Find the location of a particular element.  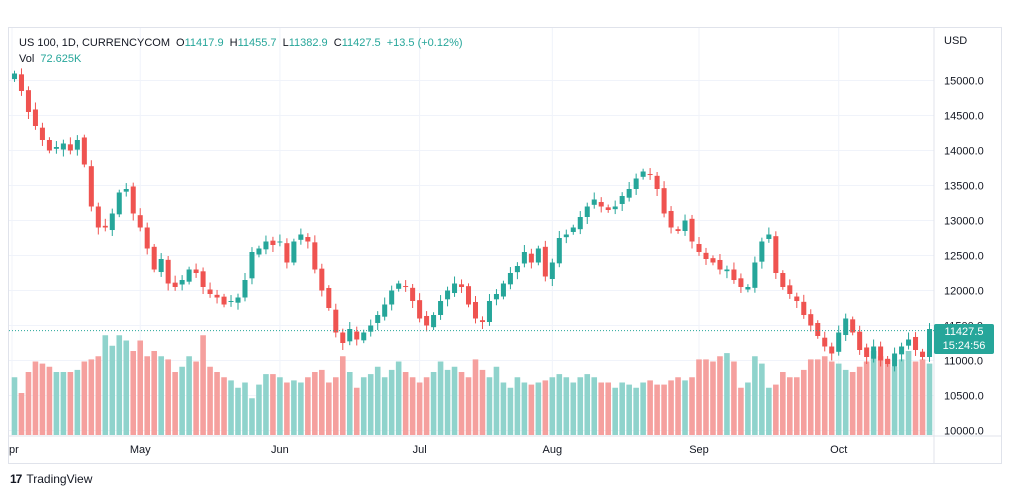

price-tick-label: 12500.0 is located at coordinates (964, 257).